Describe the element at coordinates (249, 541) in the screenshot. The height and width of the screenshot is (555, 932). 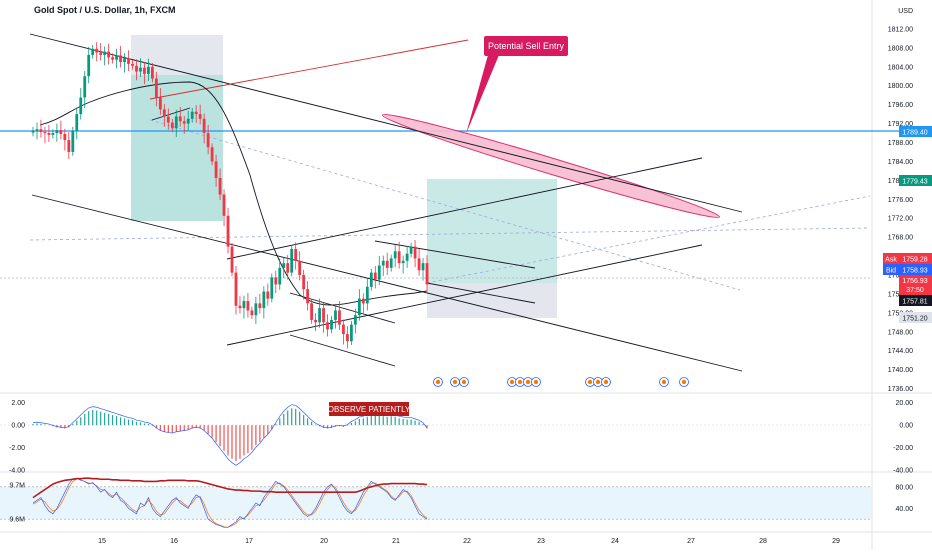
I see `date-tick-label: 17` at that location.